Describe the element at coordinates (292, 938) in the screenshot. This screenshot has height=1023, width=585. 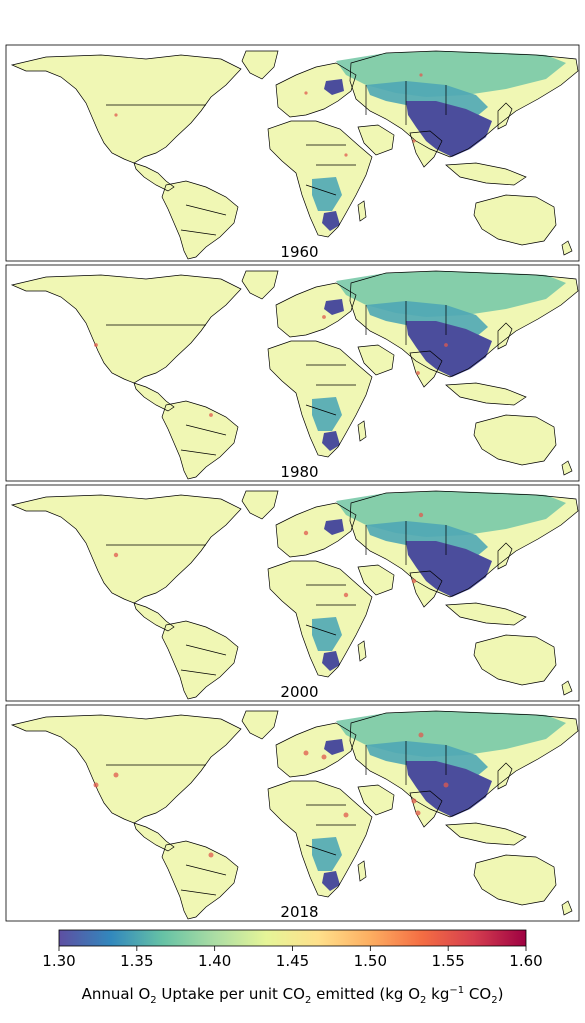
I see `colorbar-gradient` at that location.